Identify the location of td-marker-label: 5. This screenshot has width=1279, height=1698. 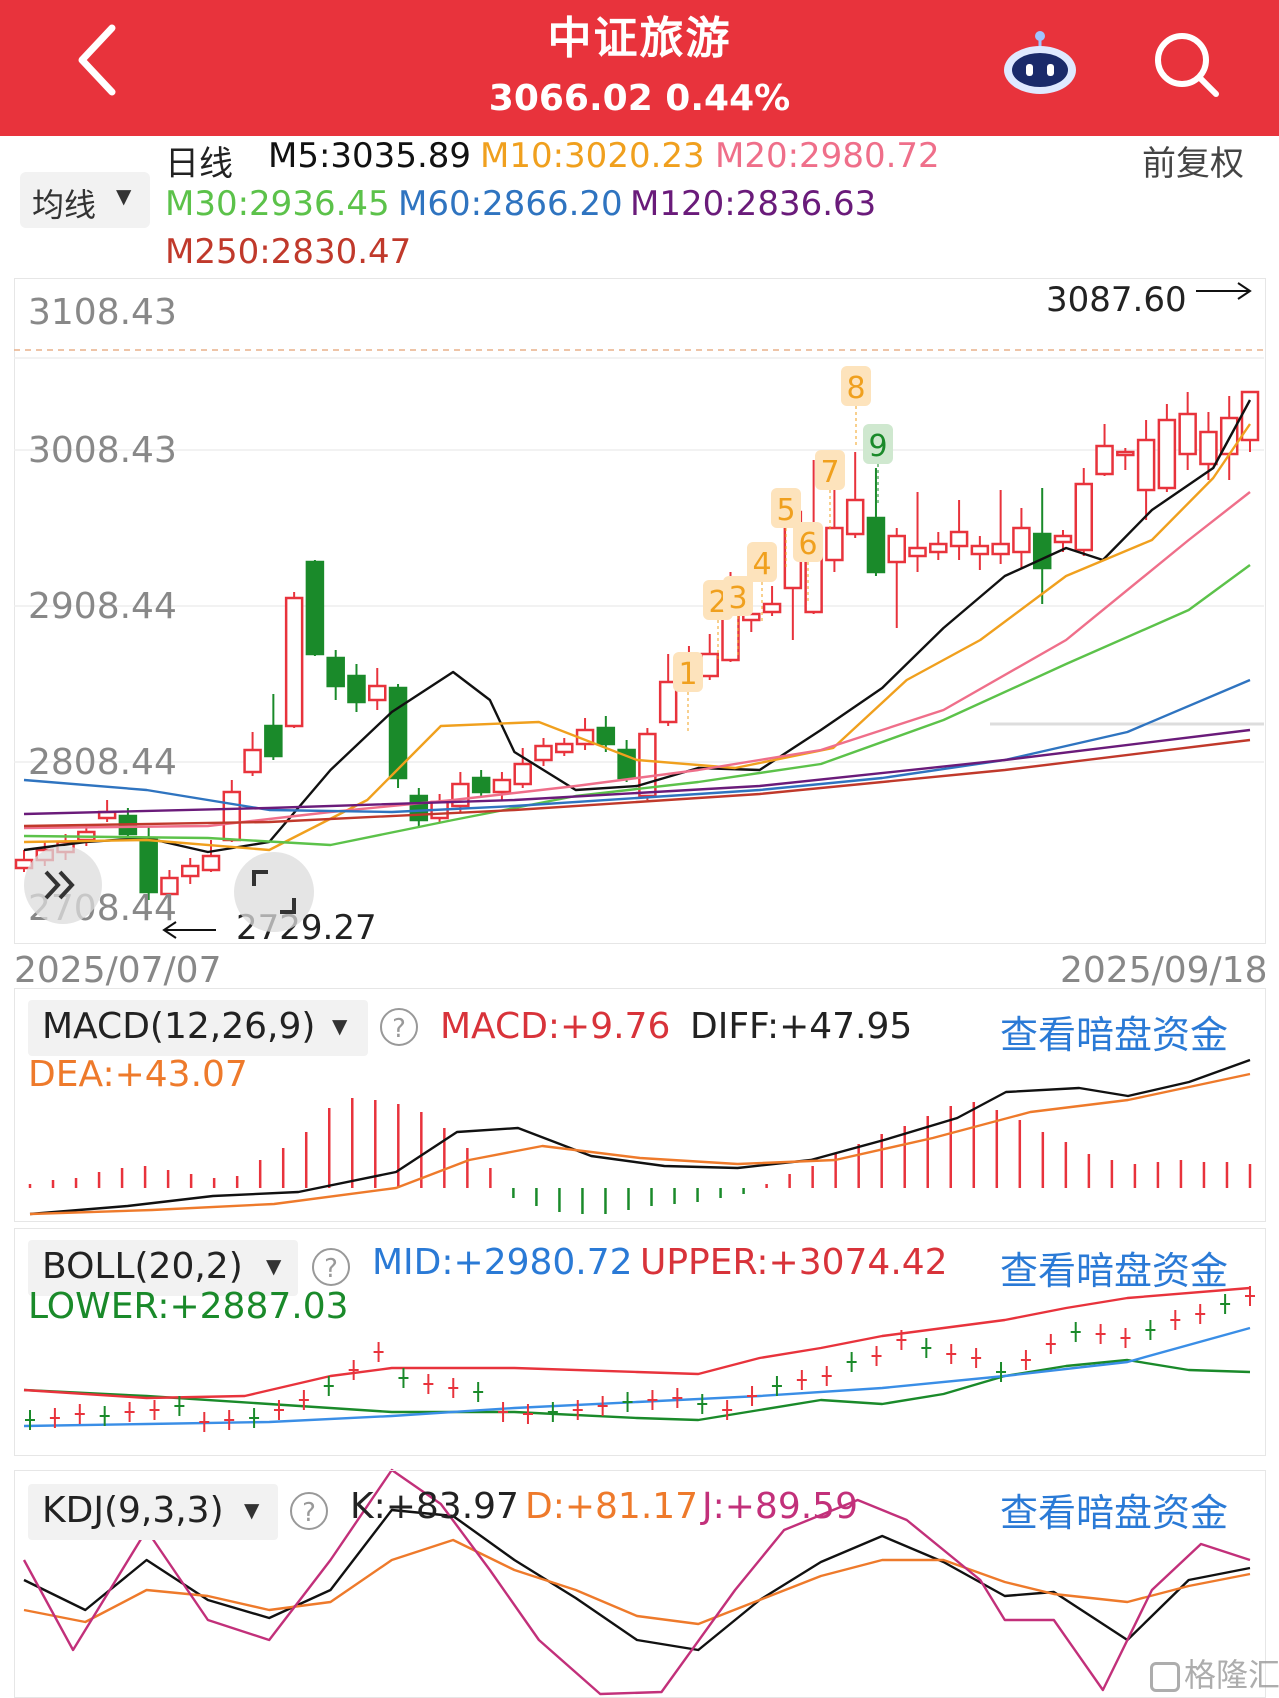
(785, 510).